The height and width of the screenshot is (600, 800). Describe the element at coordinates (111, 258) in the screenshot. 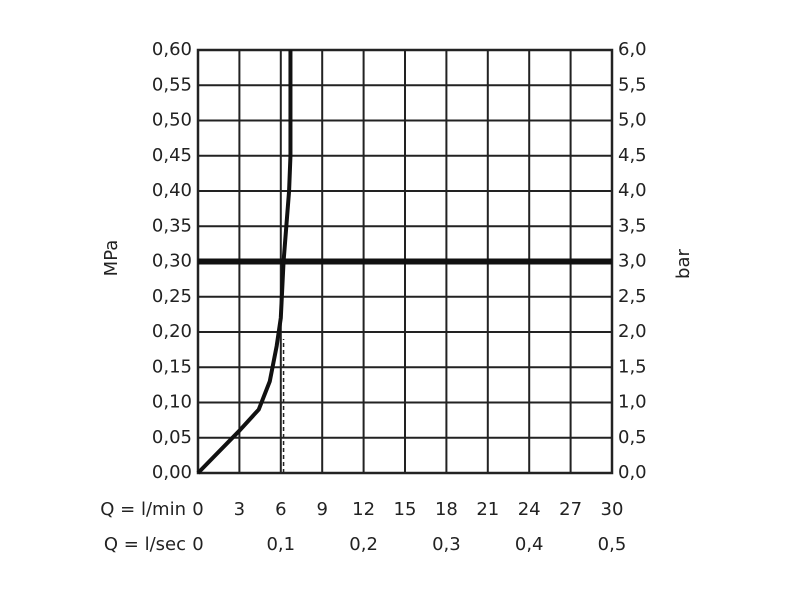

I see `y-axis-label: MPa` at that location.